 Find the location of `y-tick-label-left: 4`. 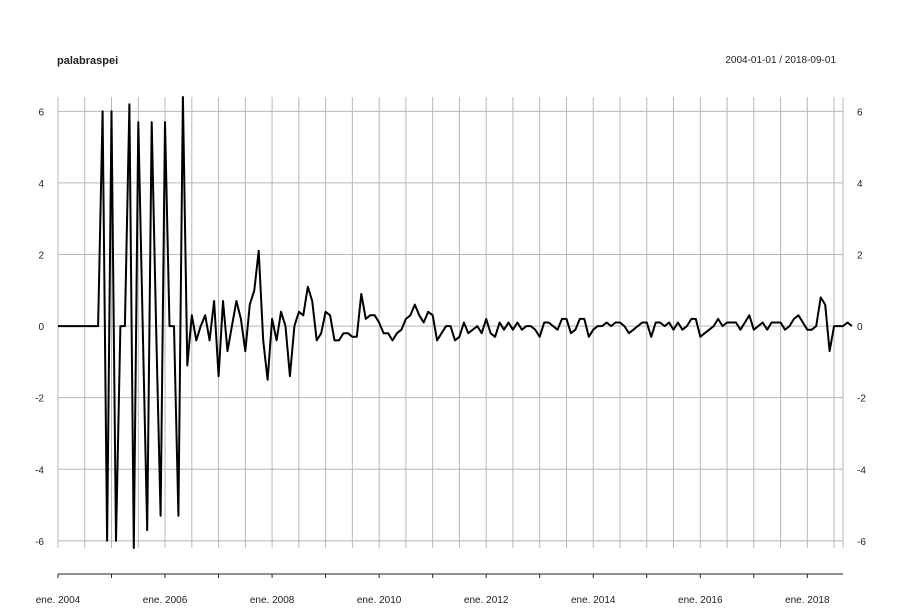

y-tick-label-left: 4 is located at coordinates (41, 184).